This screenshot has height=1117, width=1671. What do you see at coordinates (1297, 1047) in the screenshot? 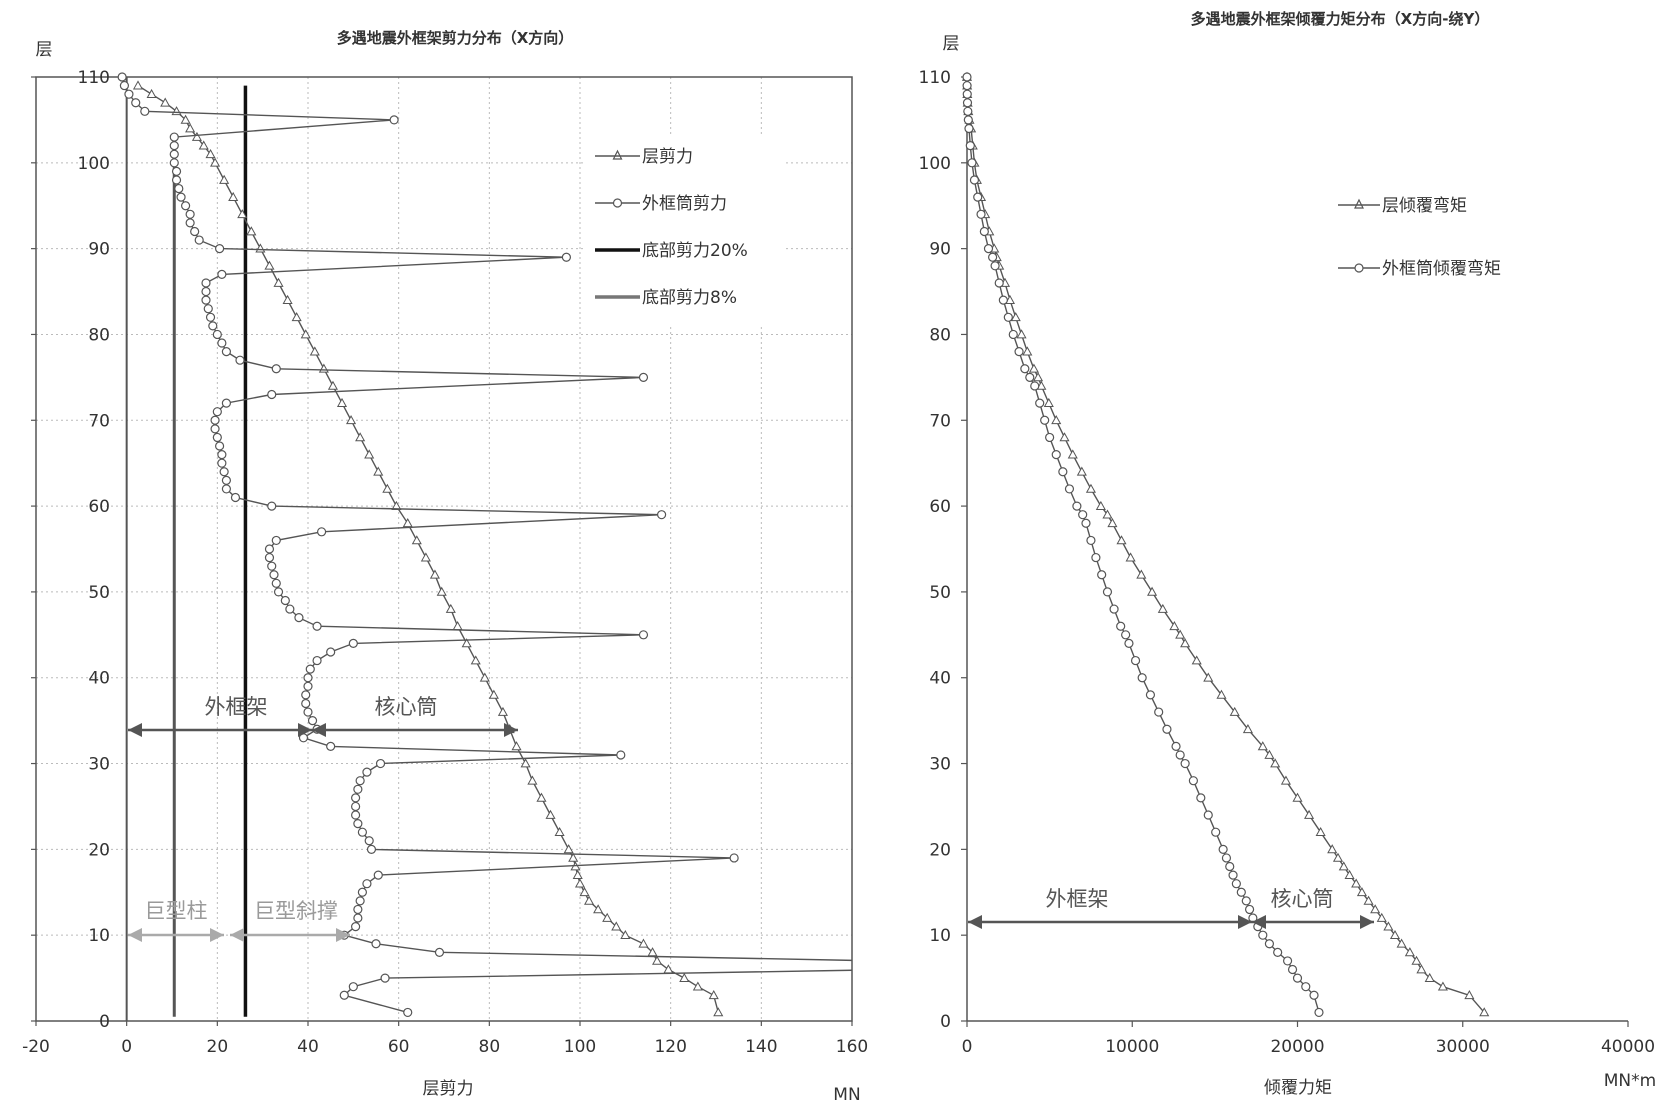
I see `right-x-tick-label: 20000` at bounding box center [1297, 1047].